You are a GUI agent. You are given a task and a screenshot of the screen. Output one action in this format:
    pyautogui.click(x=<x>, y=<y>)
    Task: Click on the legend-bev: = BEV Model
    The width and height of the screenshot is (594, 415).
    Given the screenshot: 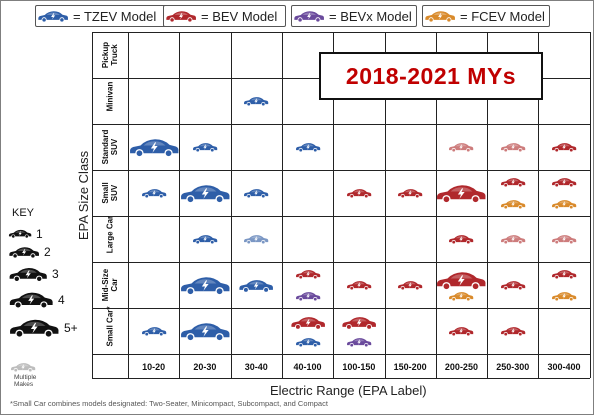 What is the action you would take?
    pyautogui.click(x=224, y=16)
    